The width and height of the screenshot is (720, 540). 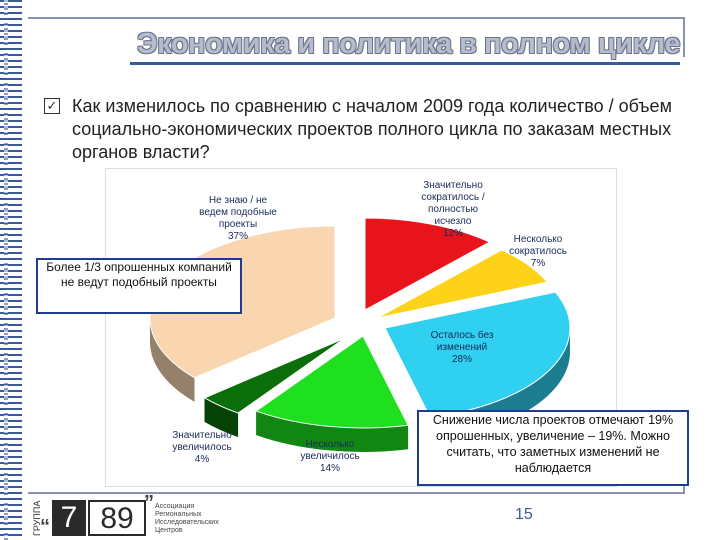 I want to click on label-no-change: Осталось без изменений 28%, so click(x=462, y=347).